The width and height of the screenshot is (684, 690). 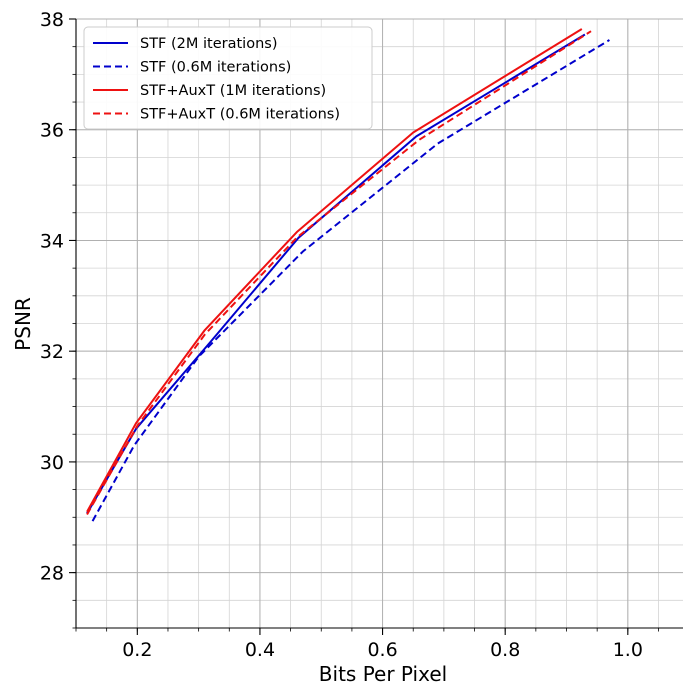 What do you see at coordinates (52, 241) in the screenshot?
I see `y-tick-label: 34` at bounding box center [52, 241].